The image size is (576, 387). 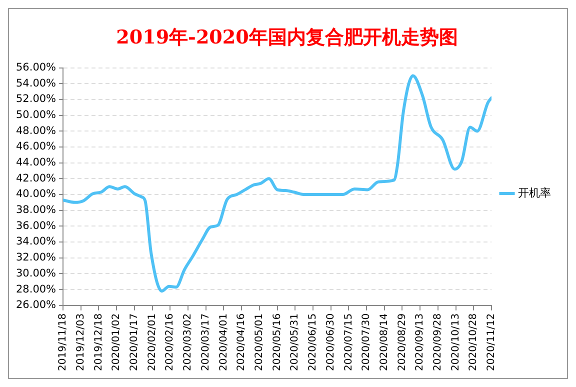 What do you see at coordinates (36, 194) in the screenshot?
I see `y-tick-label: 40.00%` at bounding box center [36, 194].